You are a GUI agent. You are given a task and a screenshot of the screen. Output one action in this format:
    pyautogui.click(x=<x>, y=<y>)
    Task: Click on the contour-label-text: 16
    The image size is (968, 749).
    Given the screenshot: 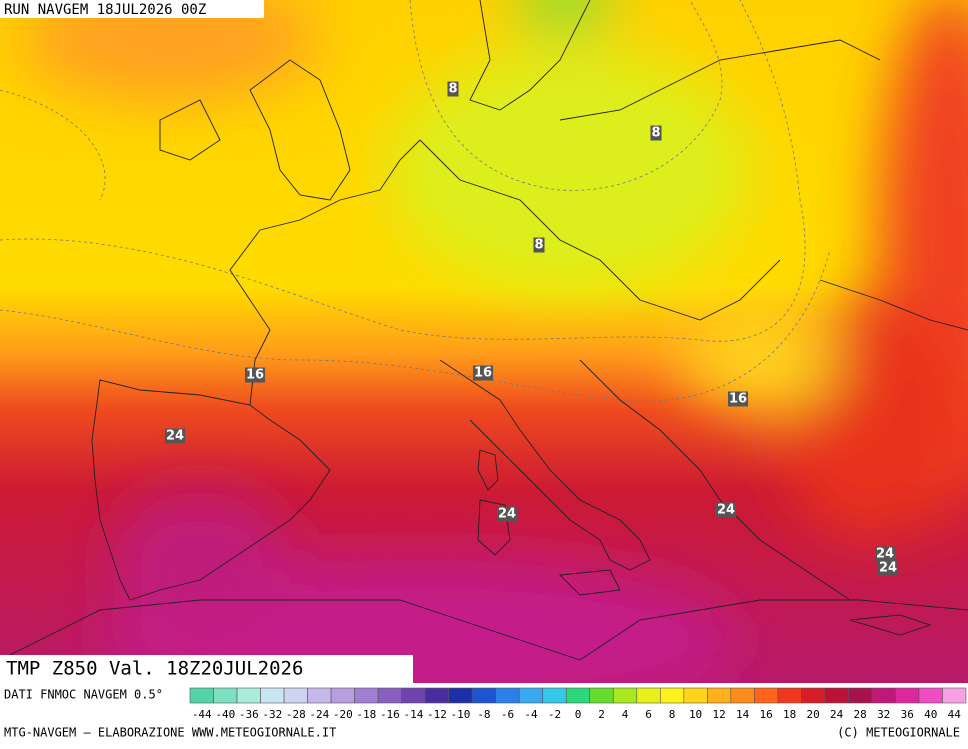 What is the action you would take?
    pyautogui.click(x=738, y=399)
    